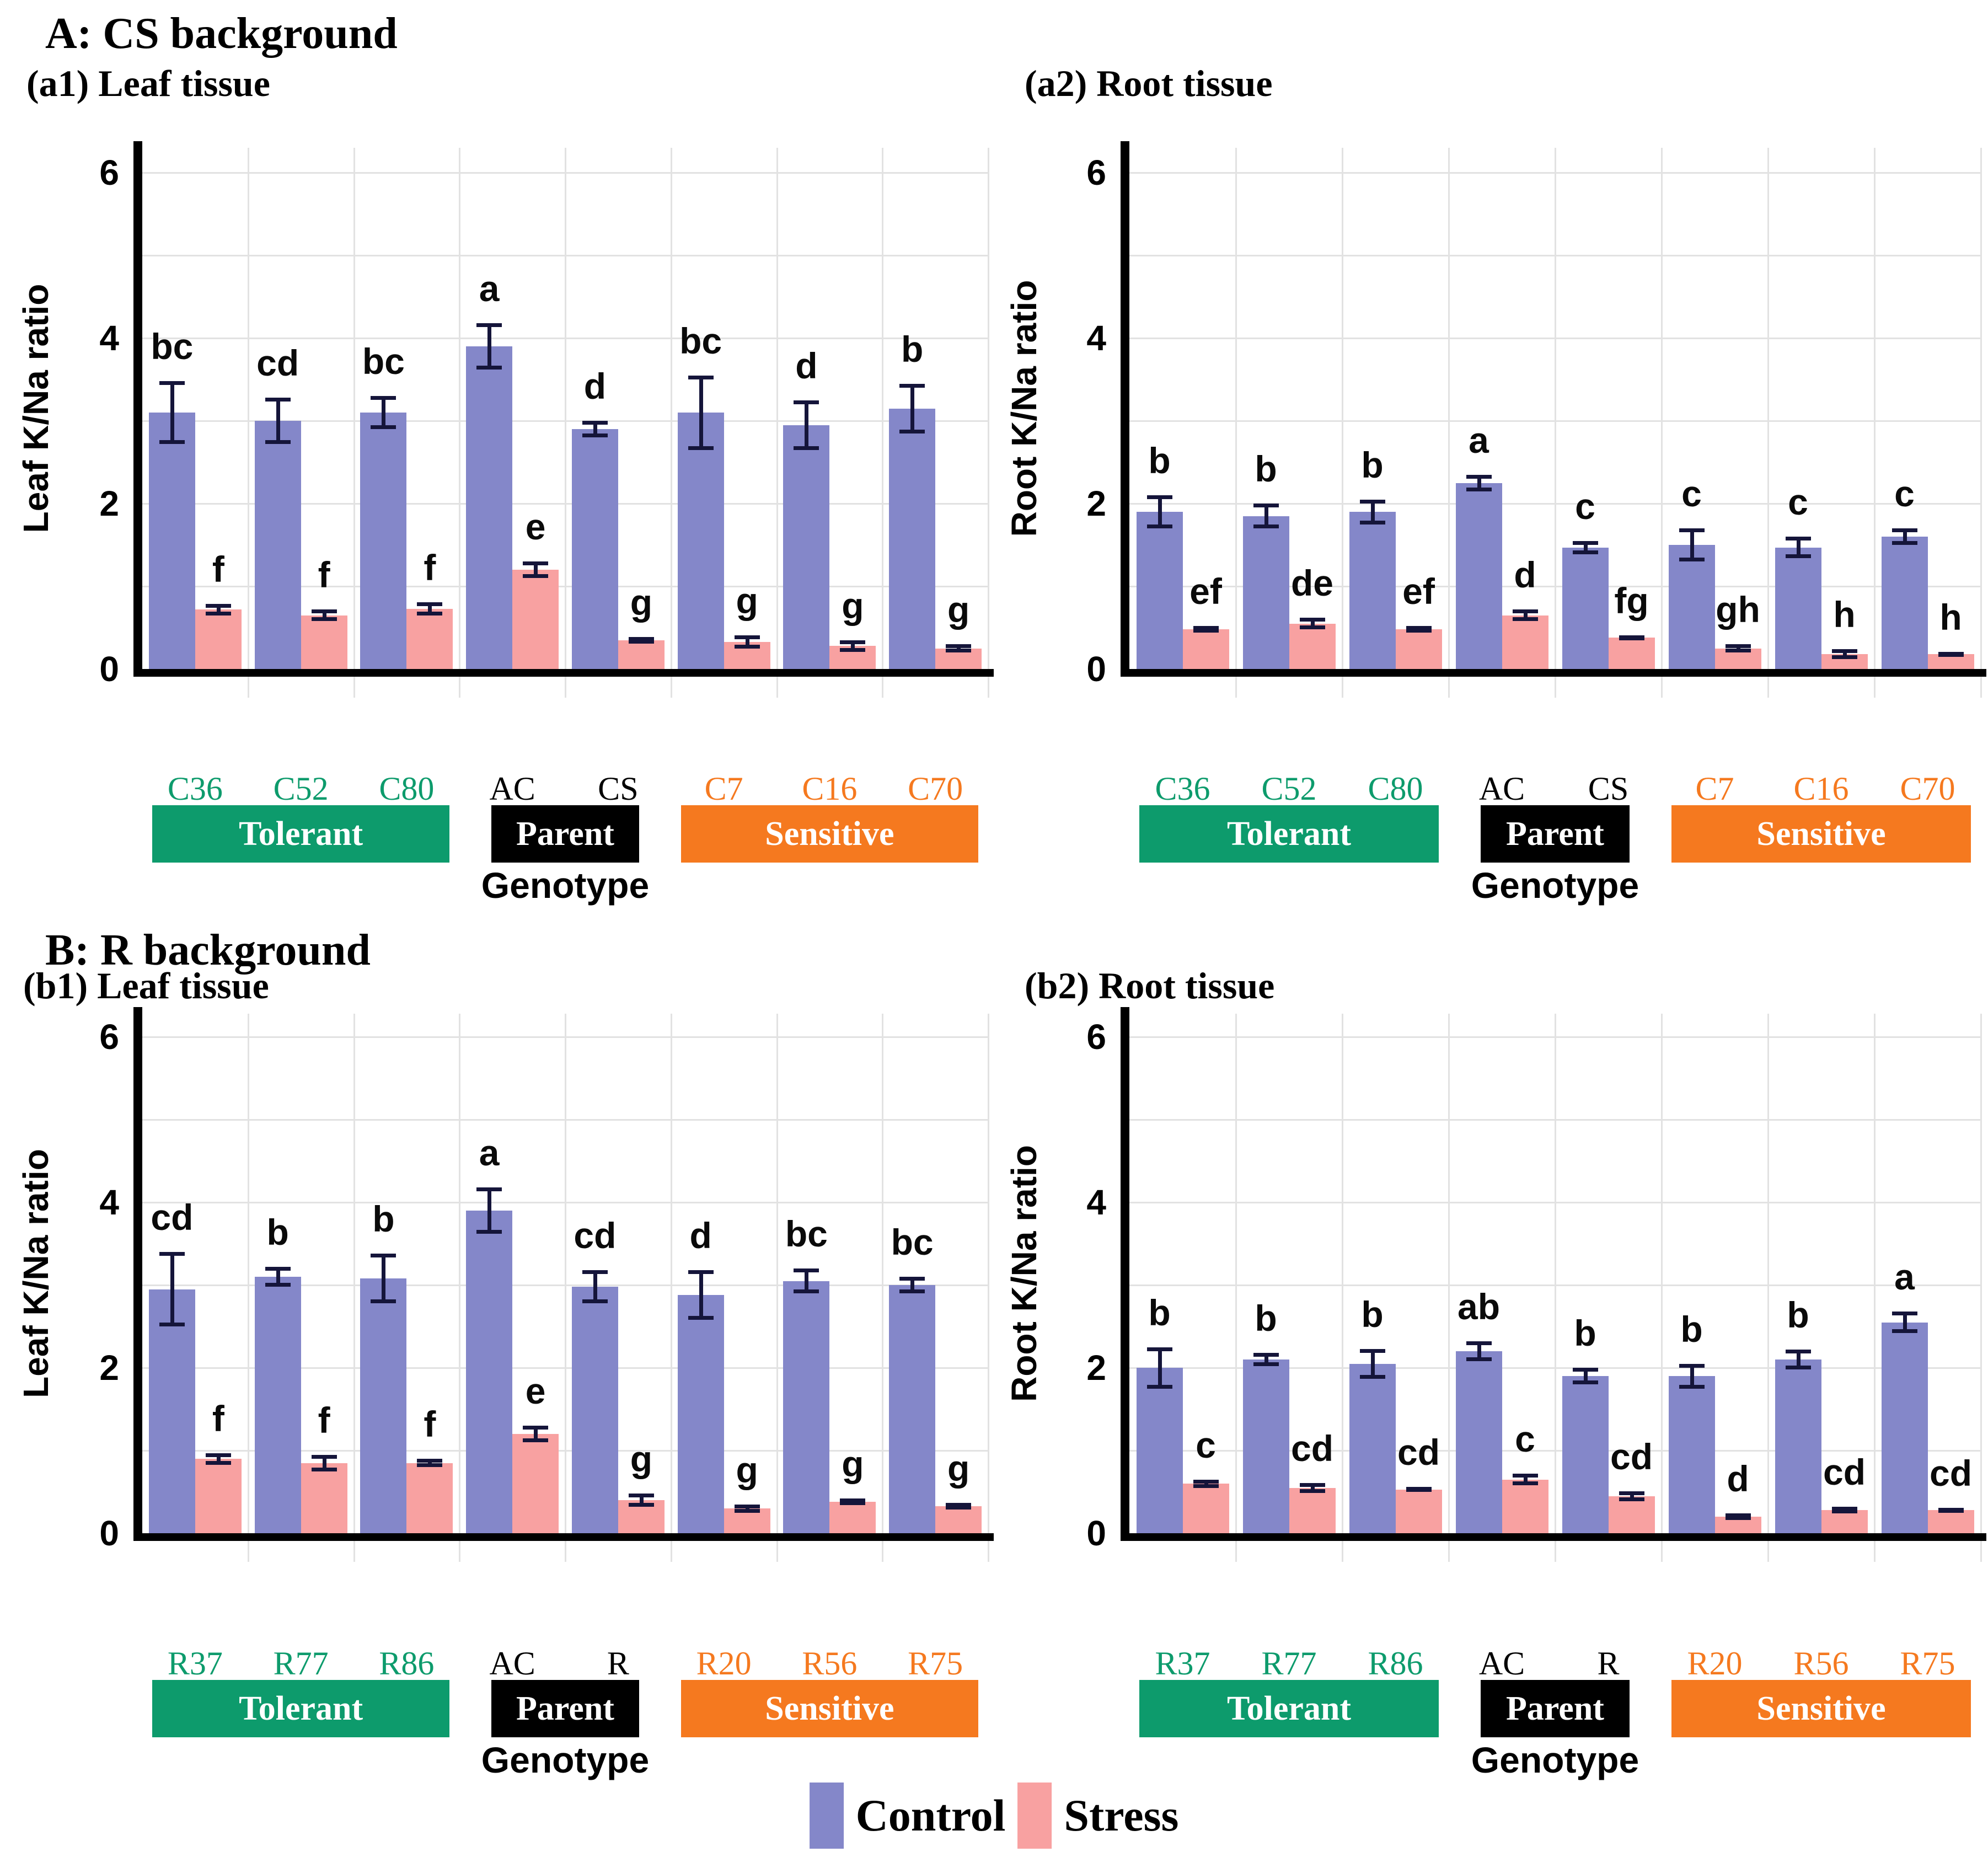  I want to click on significance-letter: f, so click(218, 1418).